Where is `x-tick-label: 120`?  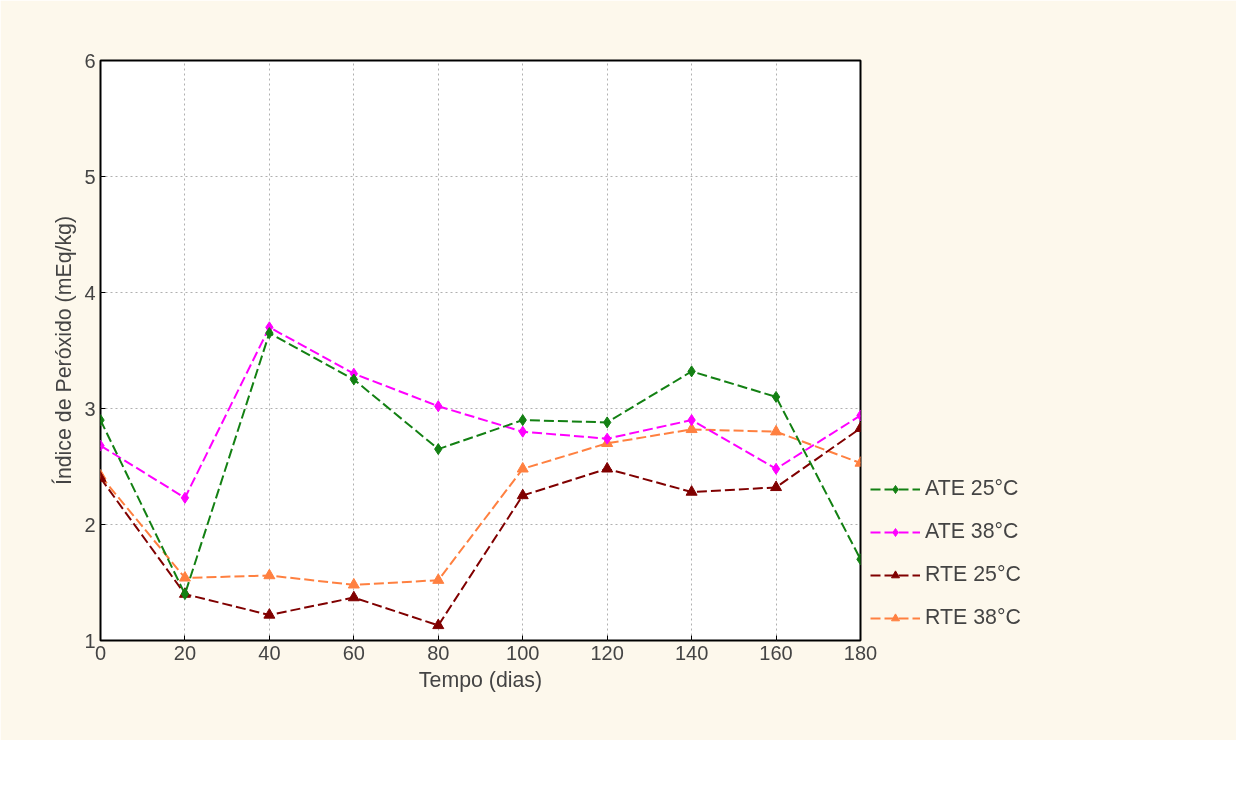 x-tick-label: 120 is located at coordinates (607, 652).